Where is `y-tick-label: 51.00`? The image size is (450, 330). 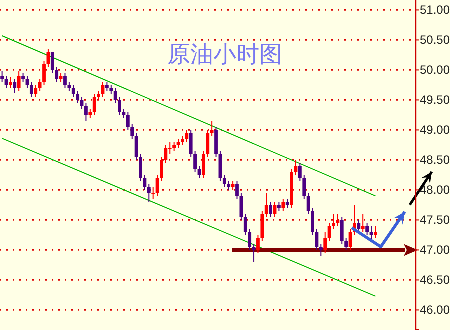
y-tick-label: 51.00 is located at coordinates (435, 10).